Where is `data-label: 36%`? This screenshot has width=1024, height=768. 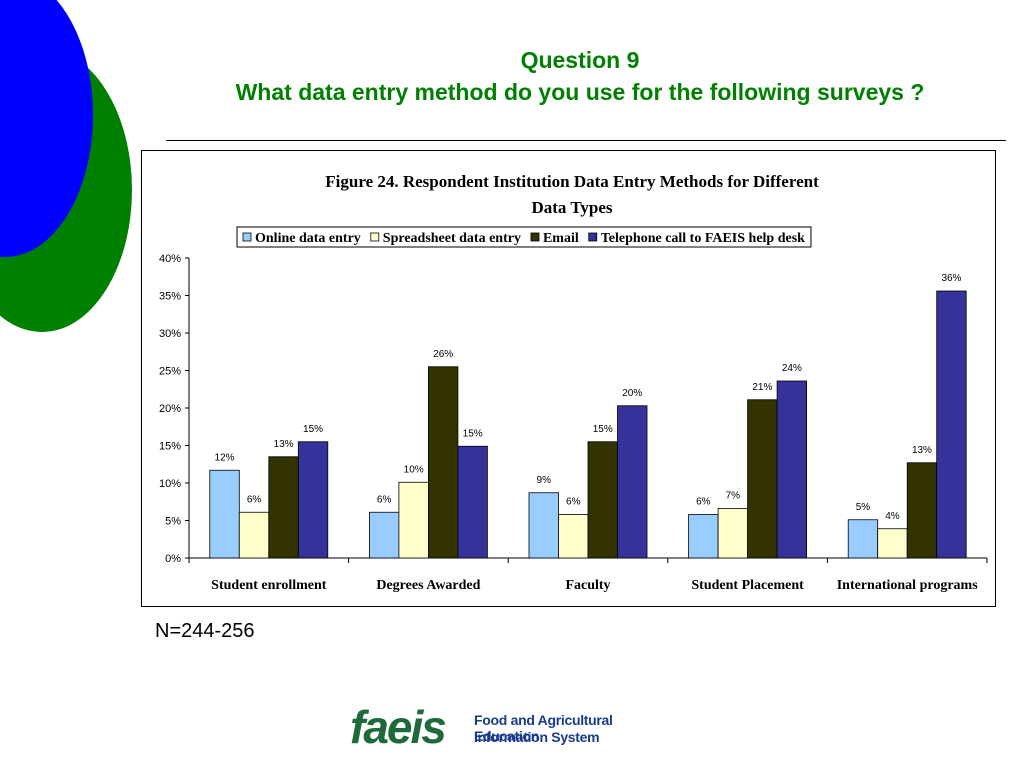
data-label: 36% is located at coordinates (951, 278).